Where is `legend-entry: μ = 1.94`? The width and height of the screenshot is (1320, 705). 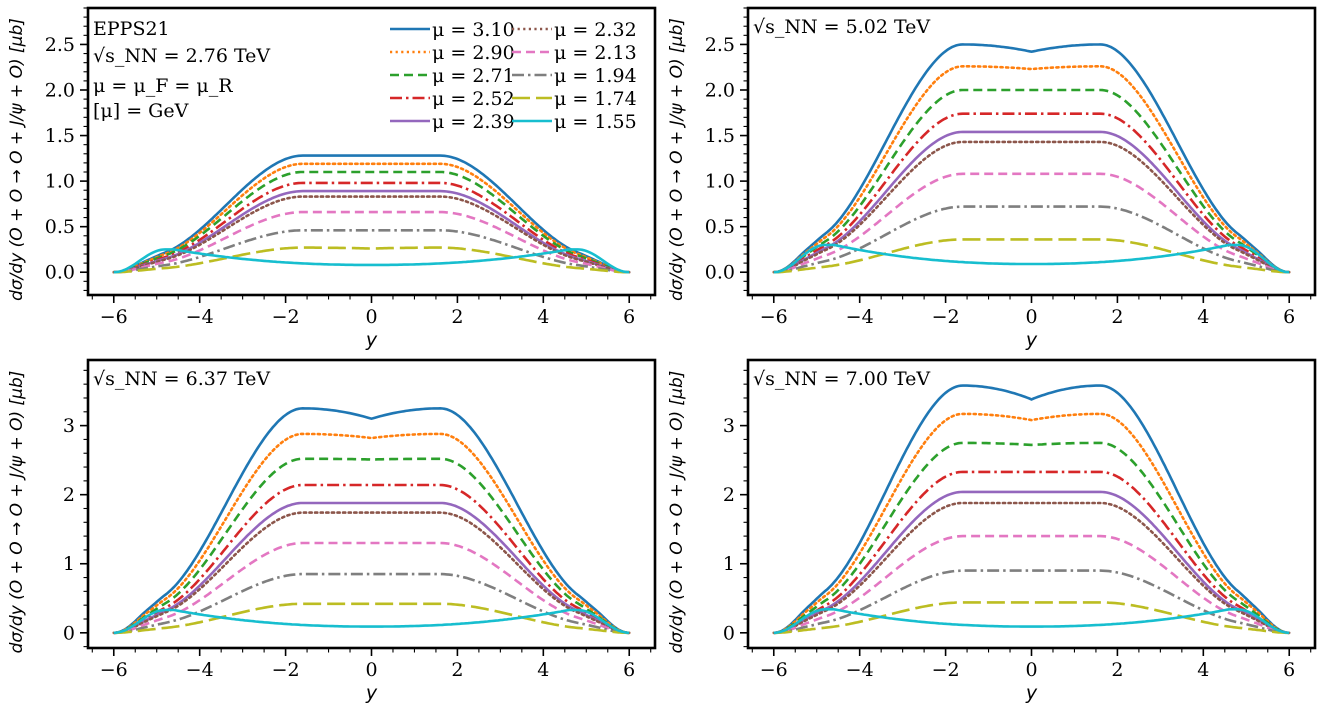
legend-entry: μ = 1.94 is located at coordinates (595, 76).